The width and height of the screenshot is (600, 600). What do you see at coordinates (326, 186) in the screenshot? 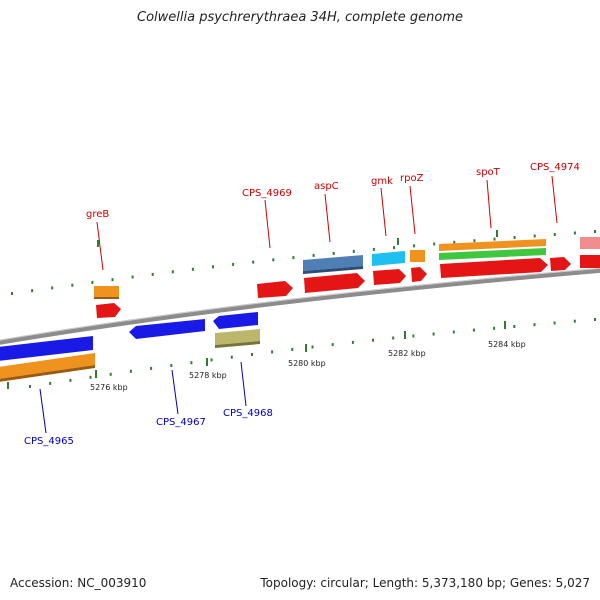
I see `gene-label-aspC: aspC` at bounding box center [326, 186].